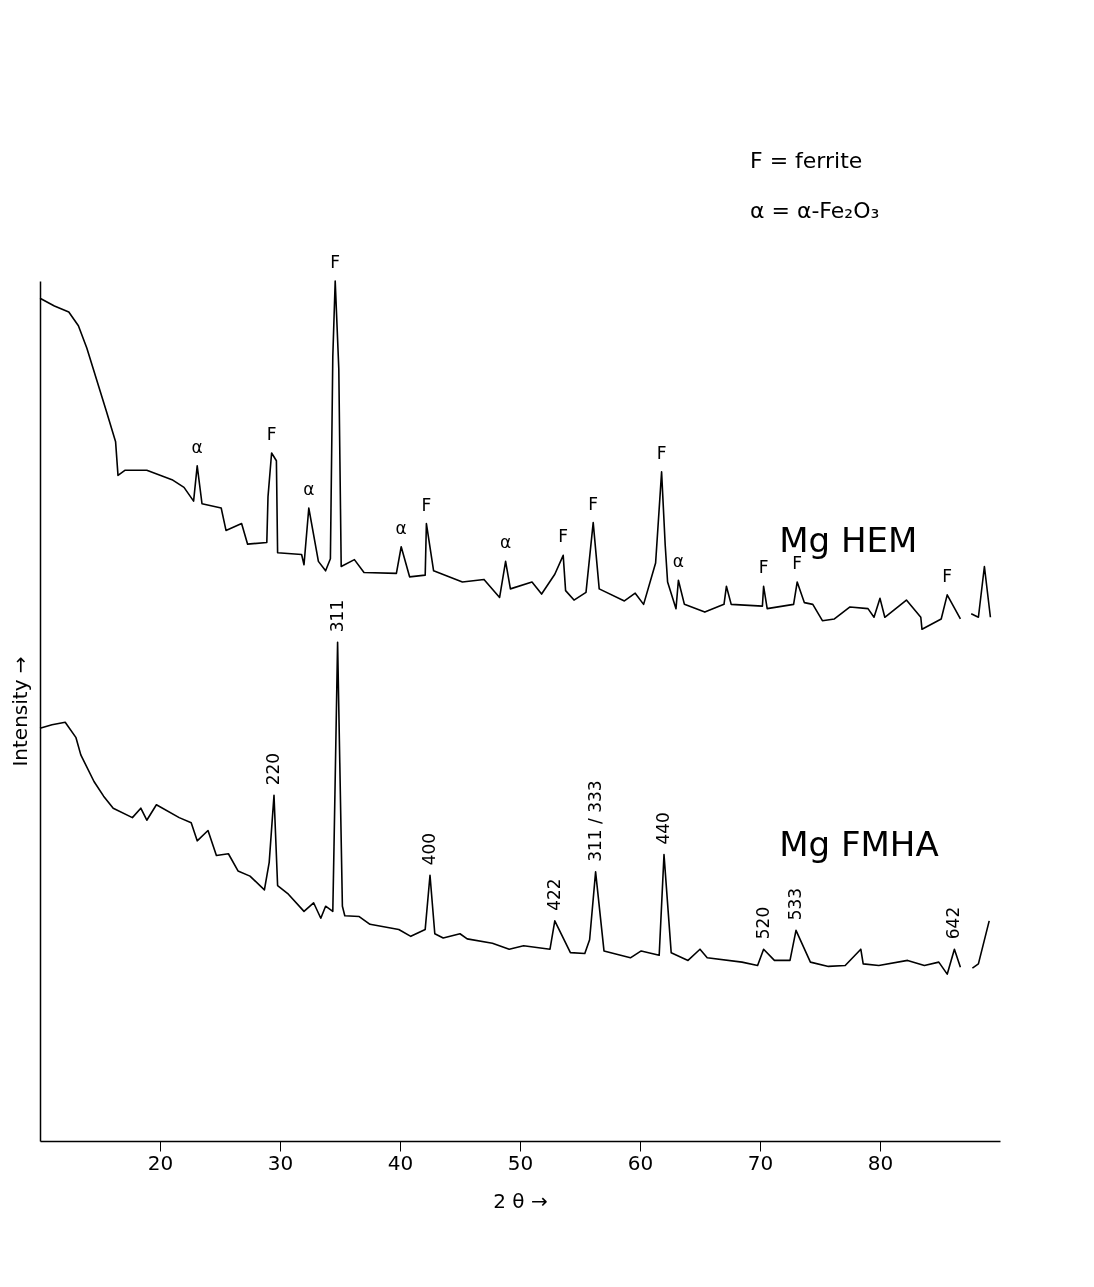 This screenshot has width=1094, height=1287. Describe the element at coordinates (400, 1162) in the screenshot. I see `x-tick-label: 40` at that location.